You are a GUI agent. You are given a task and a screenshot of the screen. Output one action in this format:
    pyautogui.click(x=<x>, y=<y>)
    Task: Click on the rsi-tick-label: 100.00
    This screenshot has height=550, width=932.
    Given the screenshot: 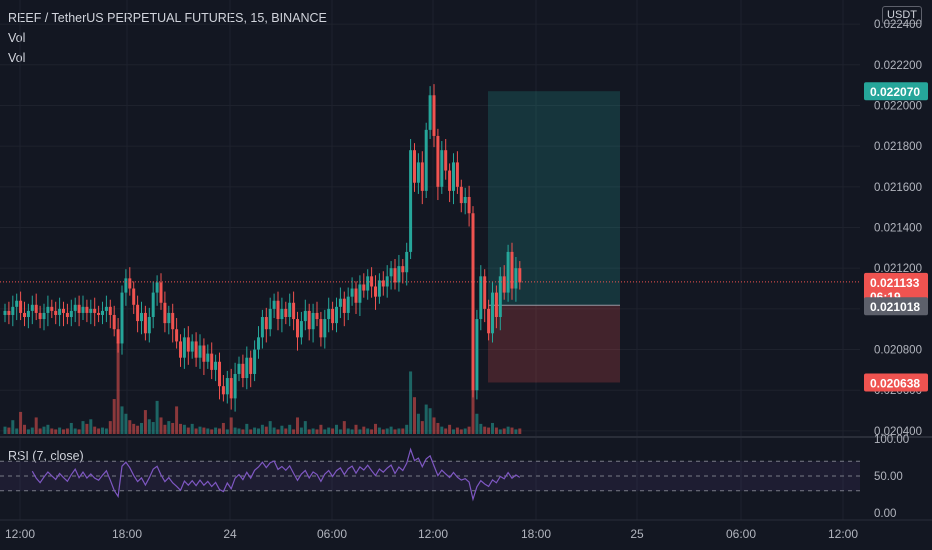 What is the action you would take?
    pyautogui.click(x=891, y=440)
    